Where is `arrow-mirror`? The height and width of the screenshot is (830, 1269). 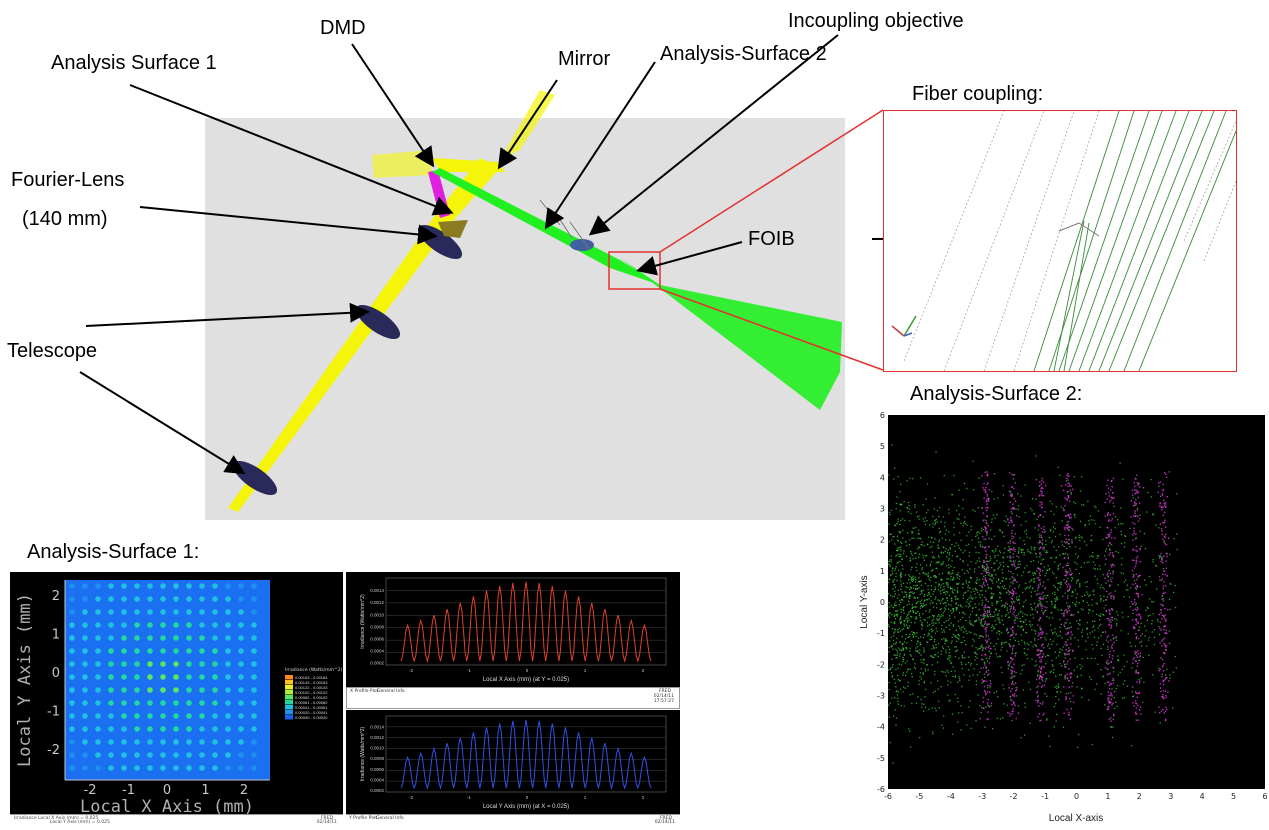 arrow-mirror is located at coordinates (527, 124).